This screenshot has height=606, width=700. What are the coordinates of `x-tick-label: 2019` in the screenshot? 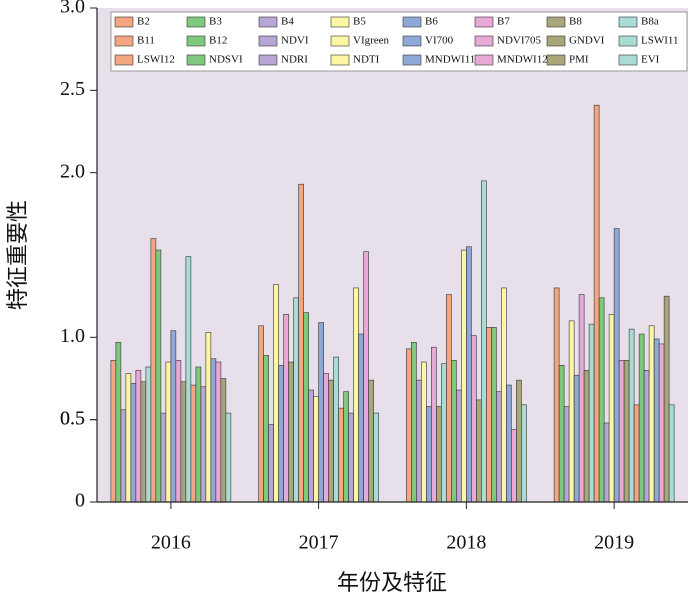 It's located at (614, 543).